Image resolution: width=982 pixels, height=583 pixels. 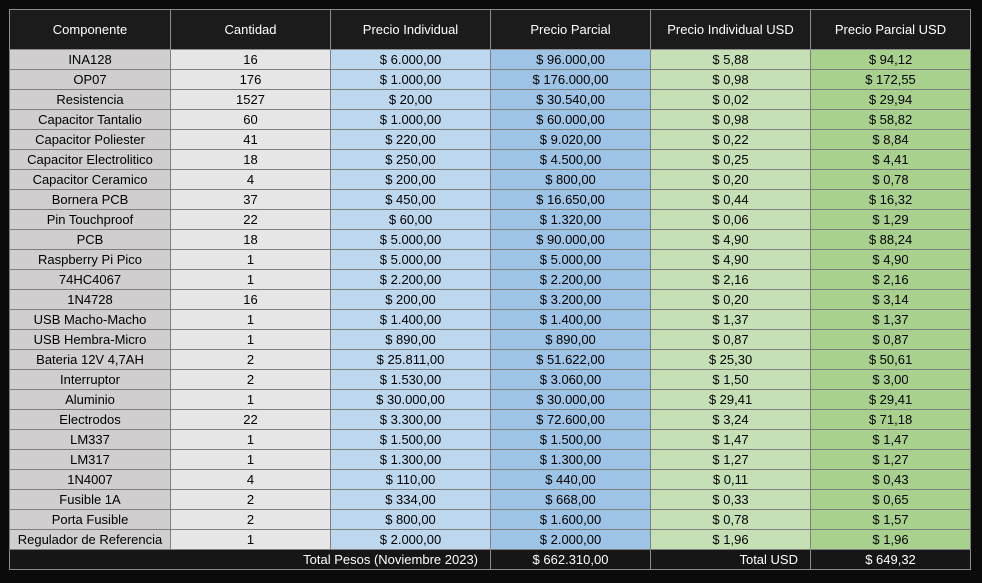 What do you see at coordinates (730, 459) in the screenshot?
I see `cell-precio-individual-usd: $ 1,27` at bounding box center [730, 459].